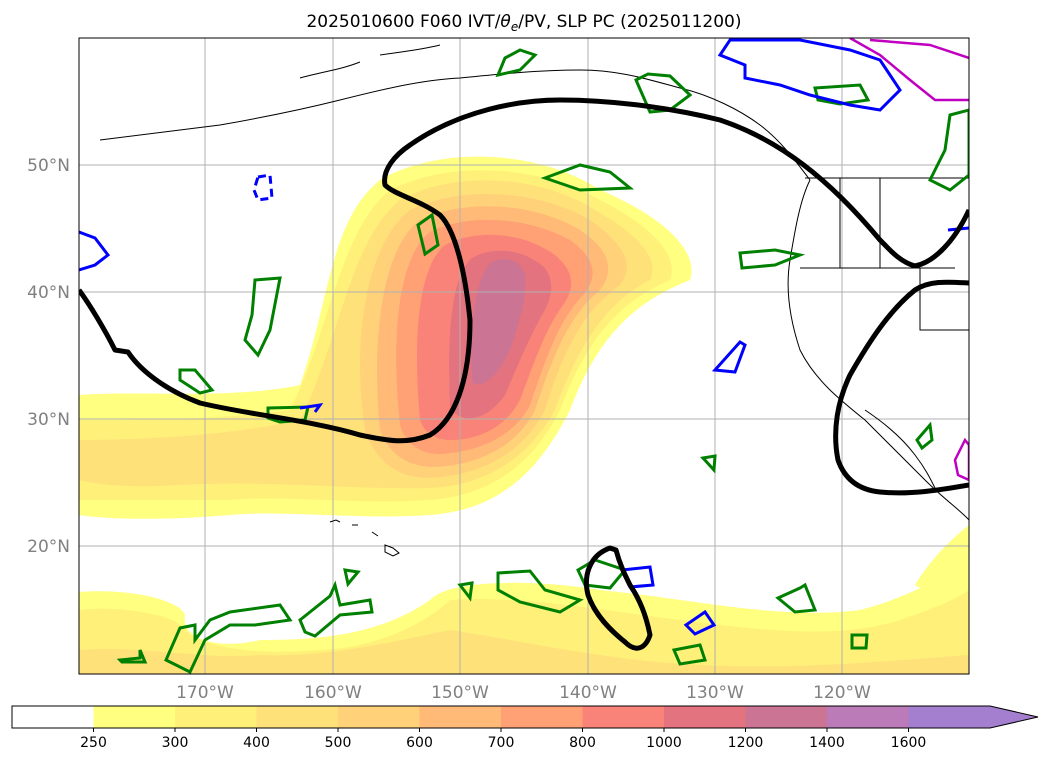  What do you see at coordinates (48, 166) in the screenshot?
I see `lat-label-50: 50°N` at bounding box center [48, 166].